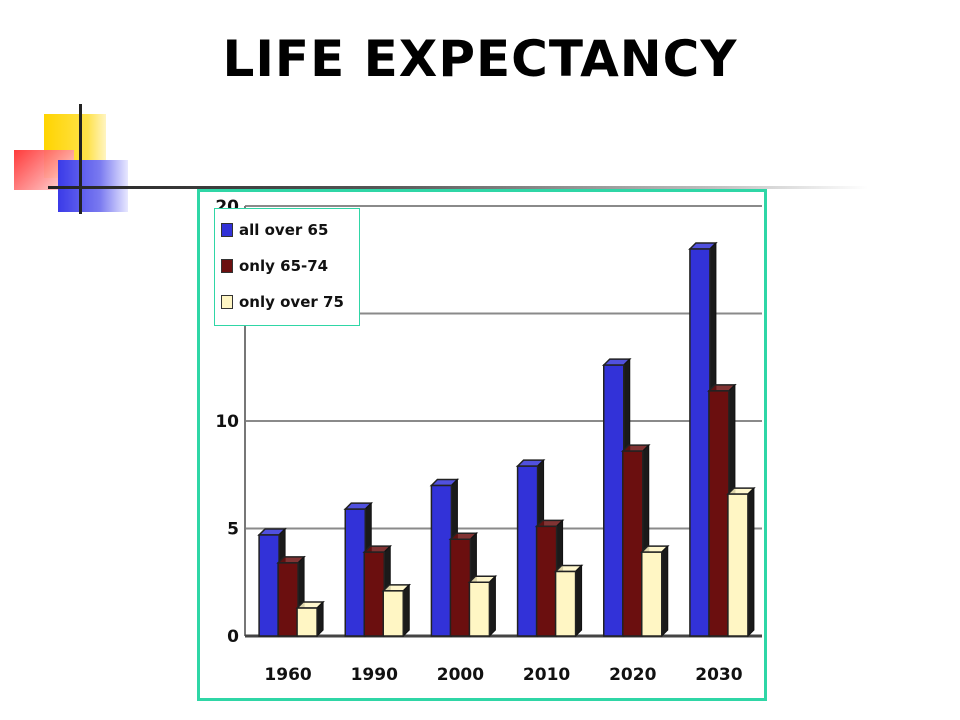 This screenshot has height=720, width=960. What do you see at coordinates (374, 675) in the screenshot?
I see `x-tick-label-1990: 1990` at bounding box center [374, 675].